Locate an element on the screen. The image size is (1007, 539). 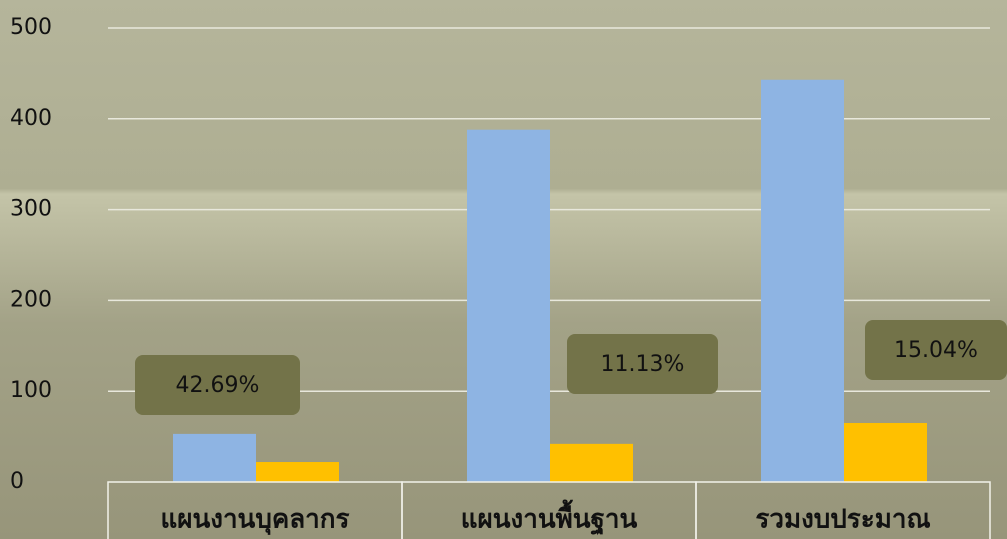
category-cell is located at coordinates (843, 510).